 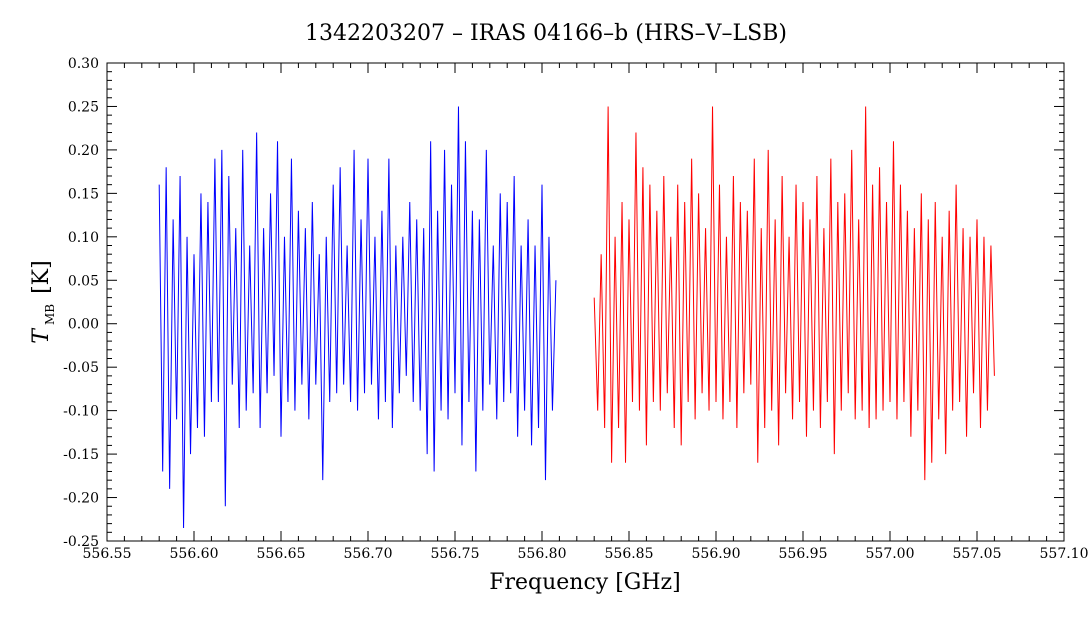 What do you see at coordinates (41, 335) in the screenshot?
I see `y-axis-label-main: T` at bounding box center [41, 335].